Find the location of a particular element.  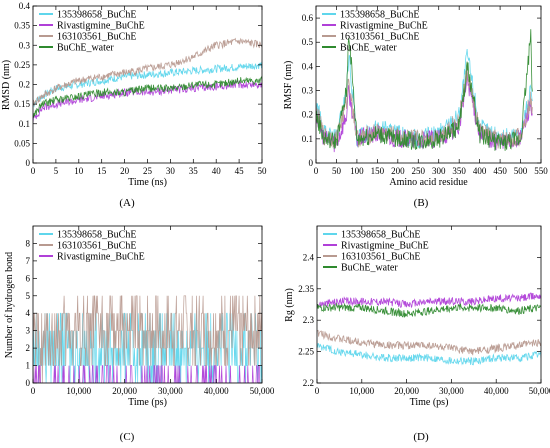

y-tick-label: 3 is located at coordinates (28, 331).